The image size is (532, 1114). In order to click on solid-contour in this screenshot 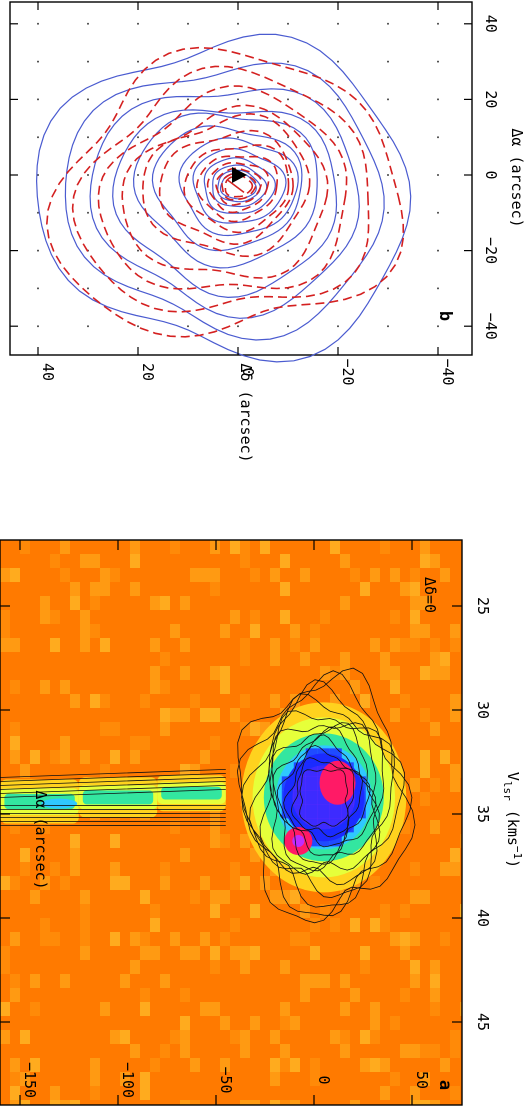, I will do `click(238, 187)`.